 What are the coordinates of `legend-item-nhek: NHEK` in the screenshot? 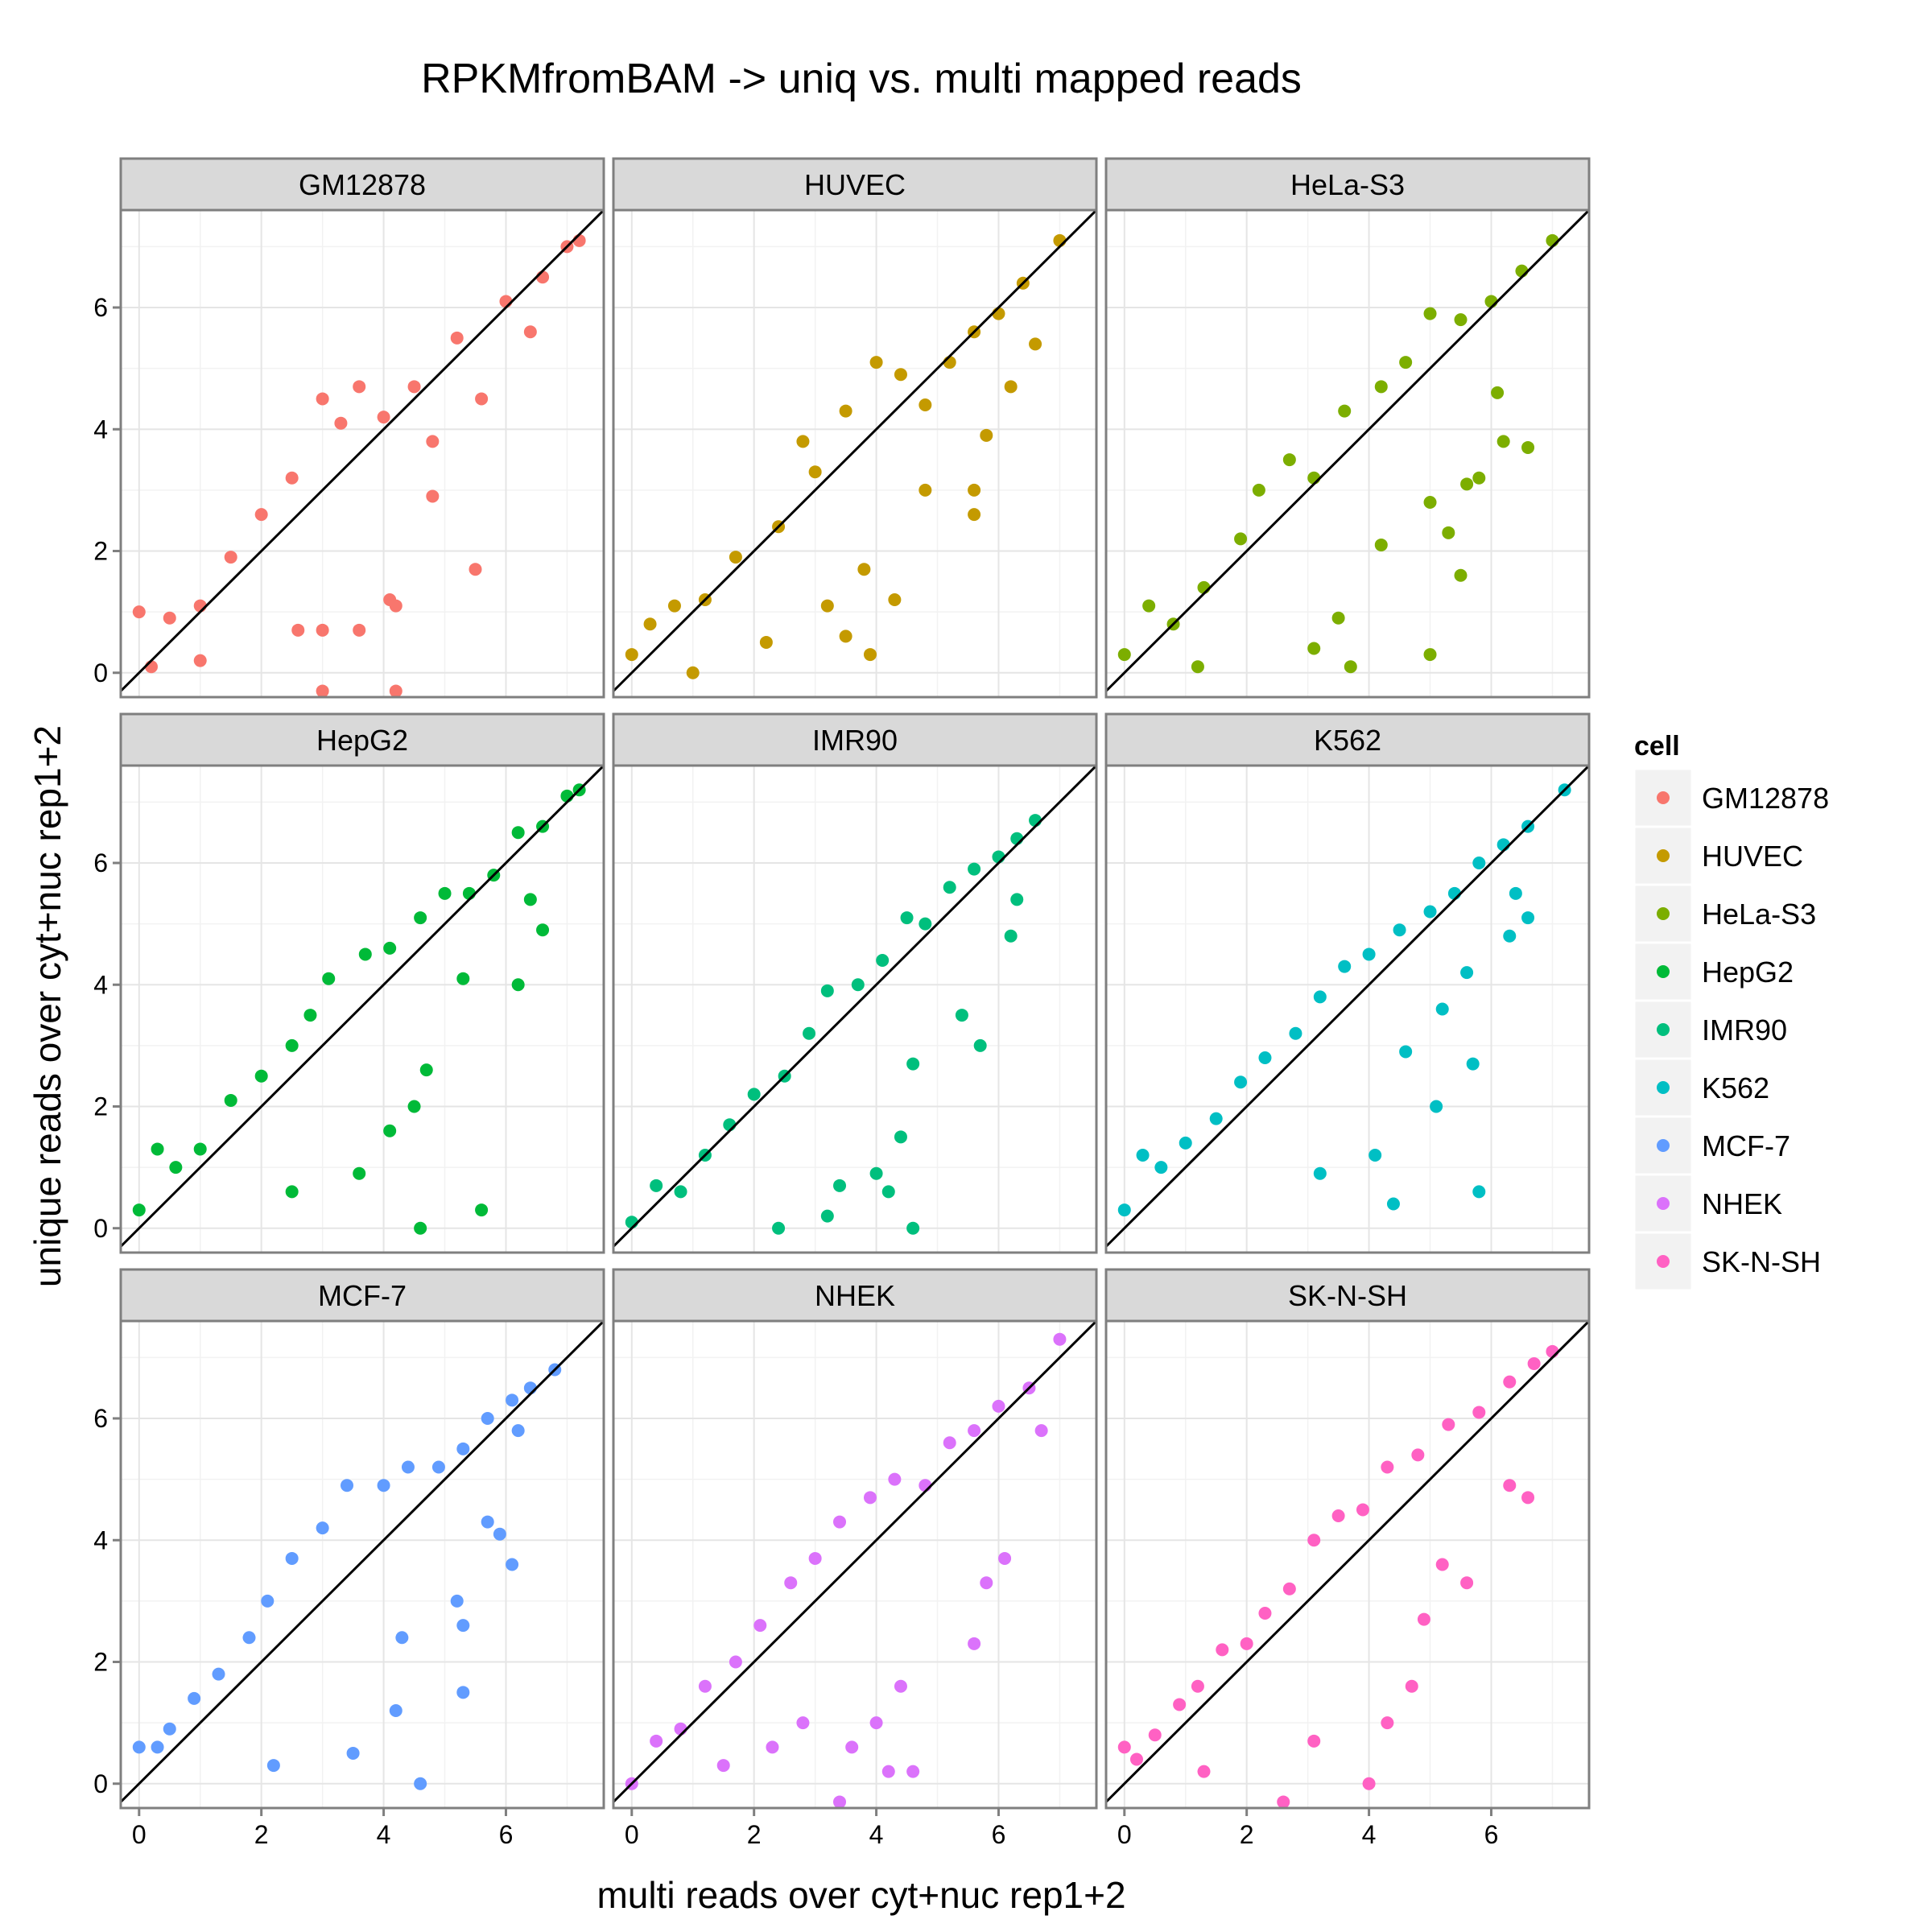 It's located at (1707, 1203).